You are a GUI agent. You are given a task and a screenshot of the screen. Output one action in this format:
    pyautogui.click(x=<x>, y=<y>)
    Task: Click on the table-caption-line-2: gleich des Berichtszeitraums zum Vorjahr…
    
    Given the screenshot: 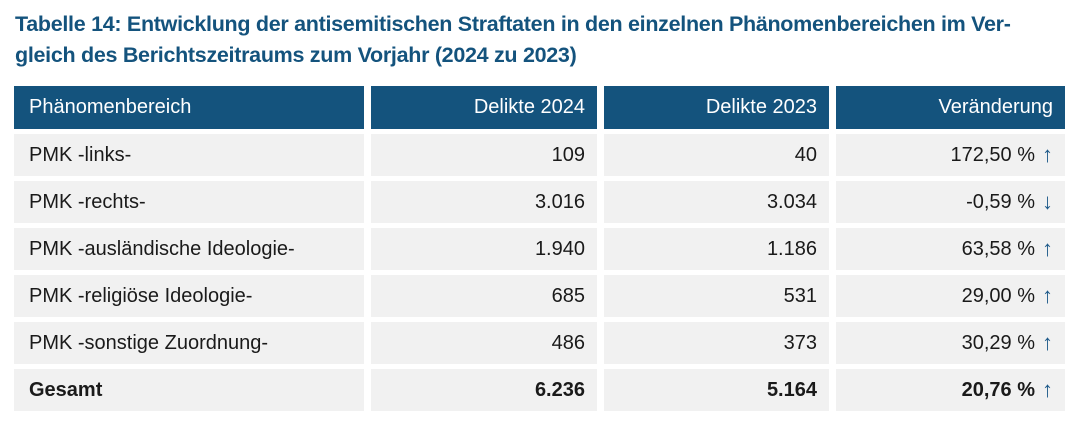 What is the action you would take?
    pyautogui.click(x=296, y=55)
    